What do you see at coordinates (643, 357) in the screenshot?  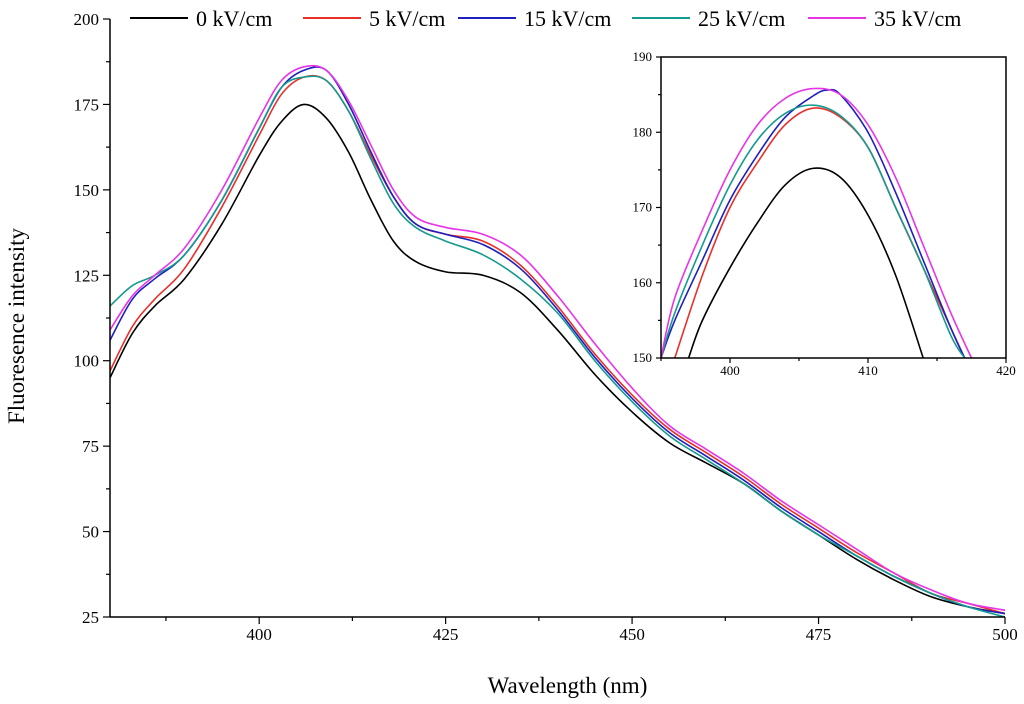 I see `inset-y-tick-label: 150` at bounding box center [643, 357].